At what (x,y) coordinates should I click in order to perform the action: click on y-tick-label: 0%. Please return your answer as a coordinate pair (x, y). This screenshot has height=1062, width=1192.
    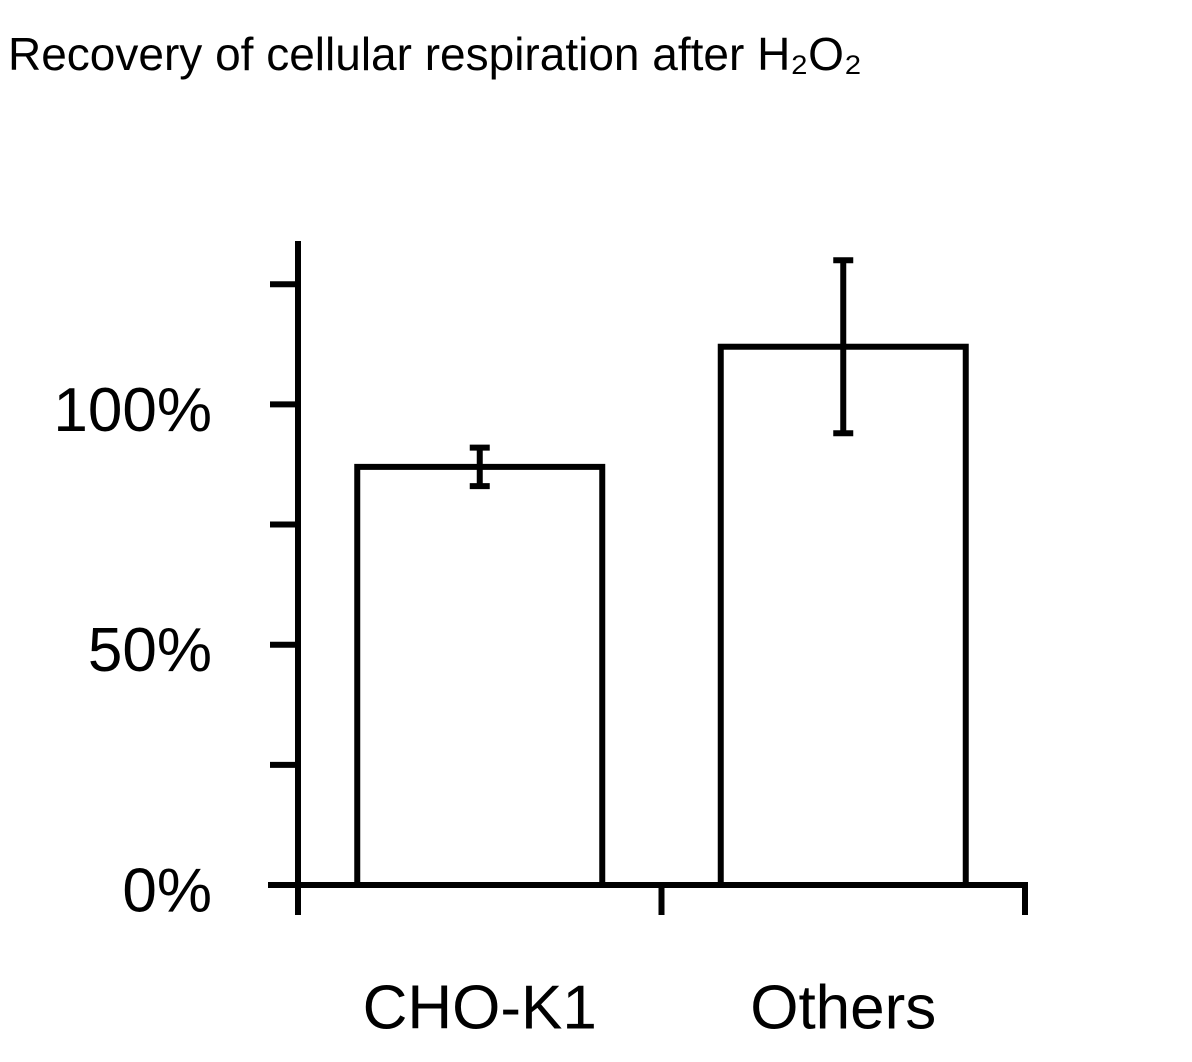
    Looking at the image, I should click on (167, 890).